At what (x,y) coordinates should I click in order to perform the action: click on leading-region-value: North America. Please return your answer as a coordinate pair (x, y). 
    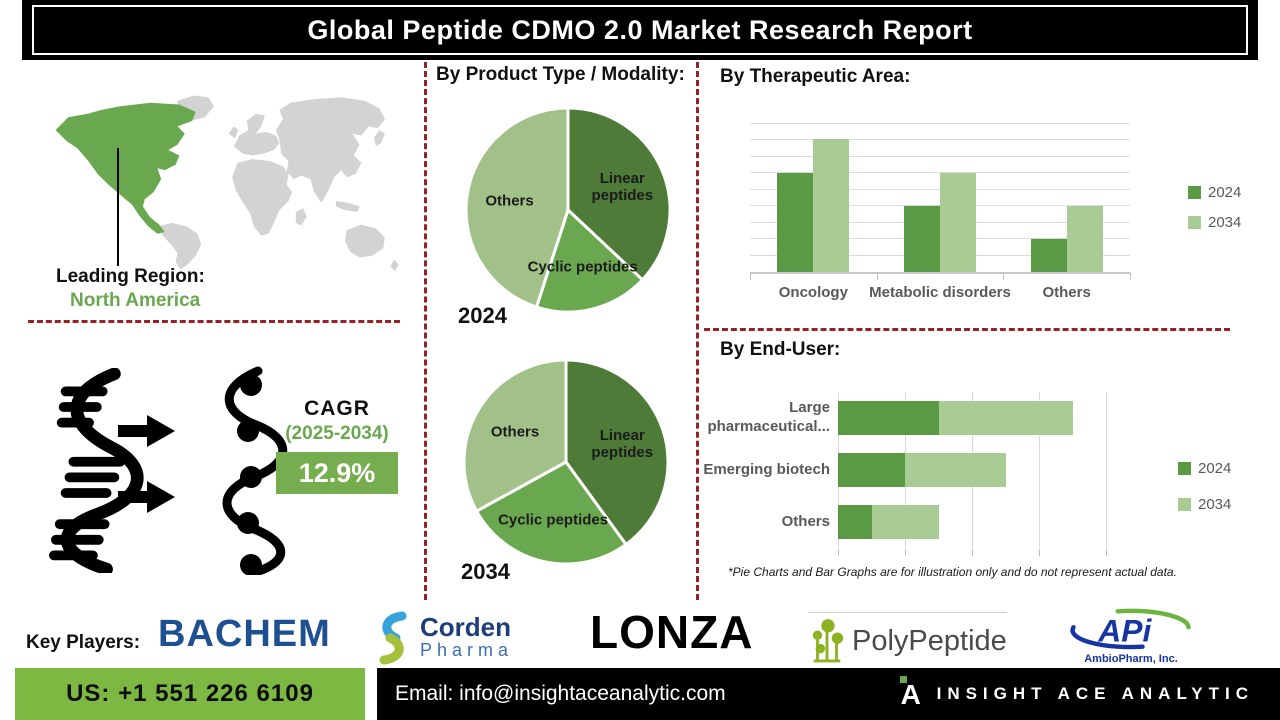
    Looking at the image, I should click on (135, 300).